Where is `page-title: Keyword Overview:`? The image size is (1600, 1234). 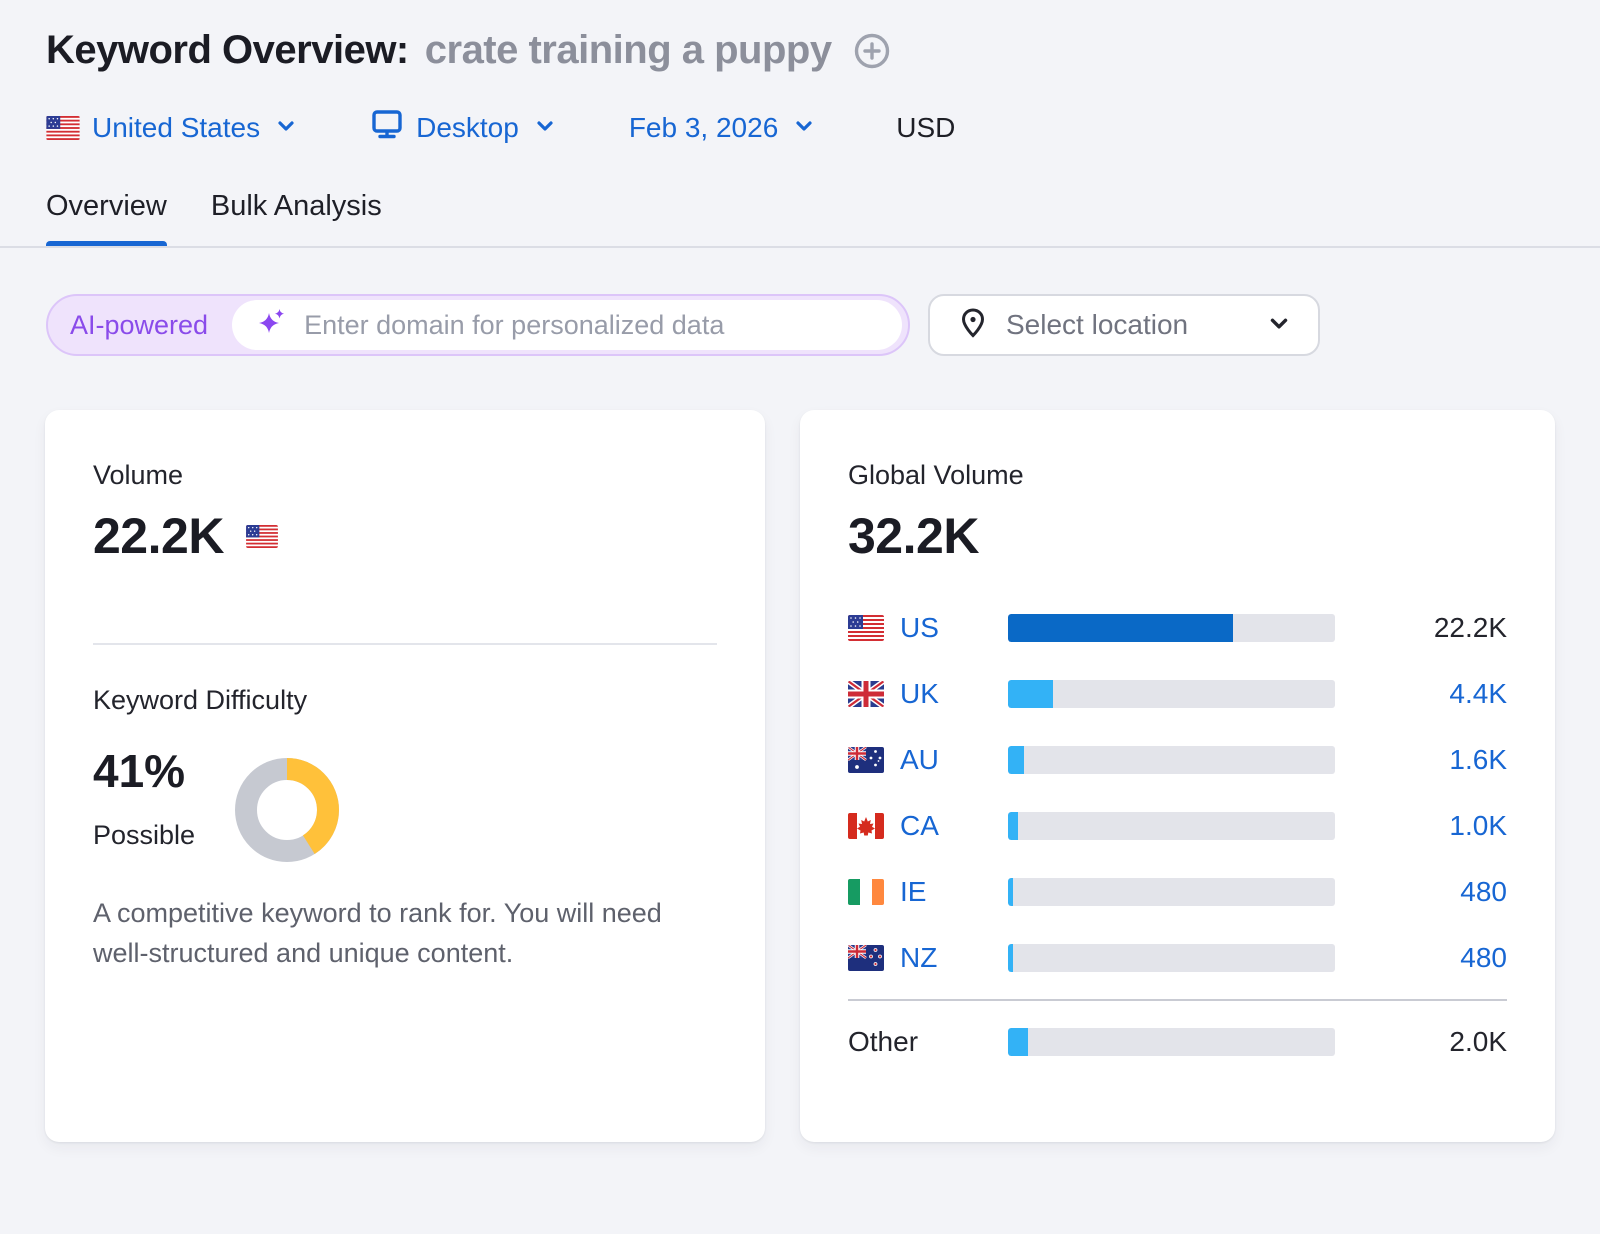 page-title: Keyword Overview: is located at coordinates (227, 50).